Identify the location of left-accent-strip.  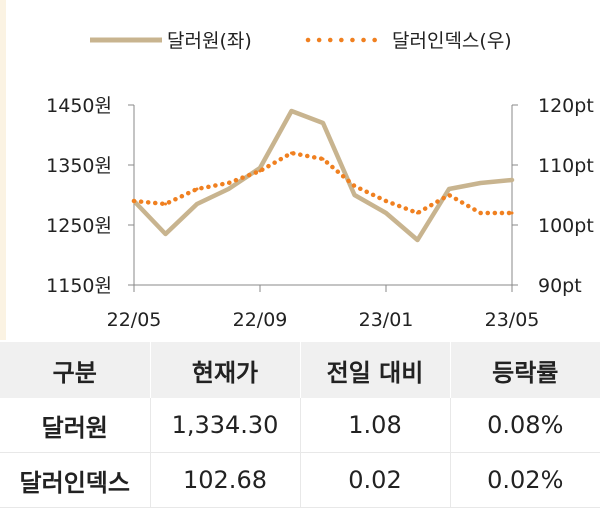
(3, 170).